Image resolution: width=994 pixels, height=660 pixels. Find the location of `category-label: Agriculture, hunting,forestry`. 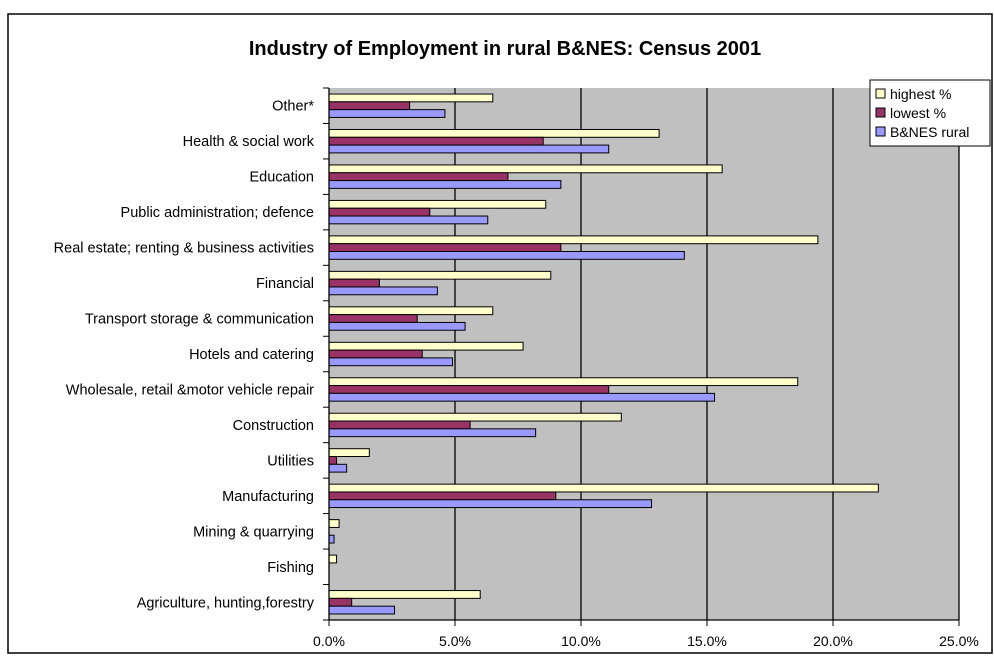

category-label: Agriculture, hunting,forestry is located at coordinates (226, 603).